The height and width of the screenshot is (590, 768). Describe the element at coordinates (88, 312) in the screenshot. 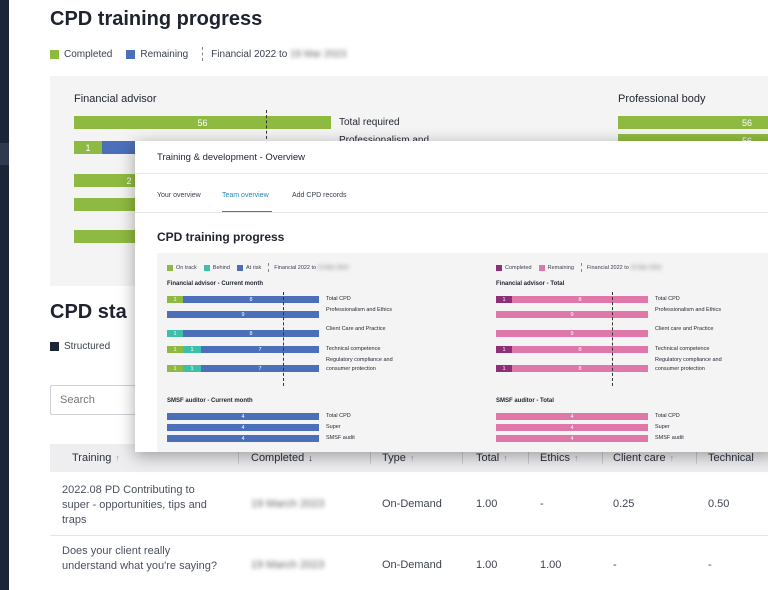

I see `cpd-status-title: CPD sta` at that location.